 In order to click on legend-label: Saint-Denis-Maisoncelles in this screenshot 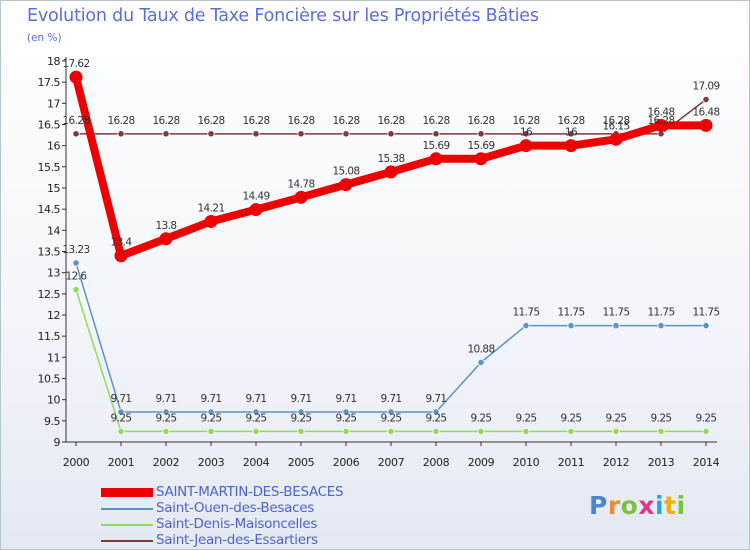, I will do `click(237, 524)`.